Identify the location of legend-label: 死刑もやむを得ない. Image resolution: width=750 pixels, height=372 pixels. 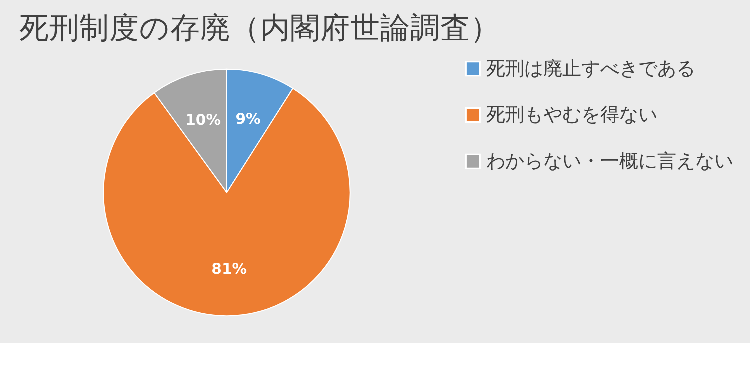
(572, 115).